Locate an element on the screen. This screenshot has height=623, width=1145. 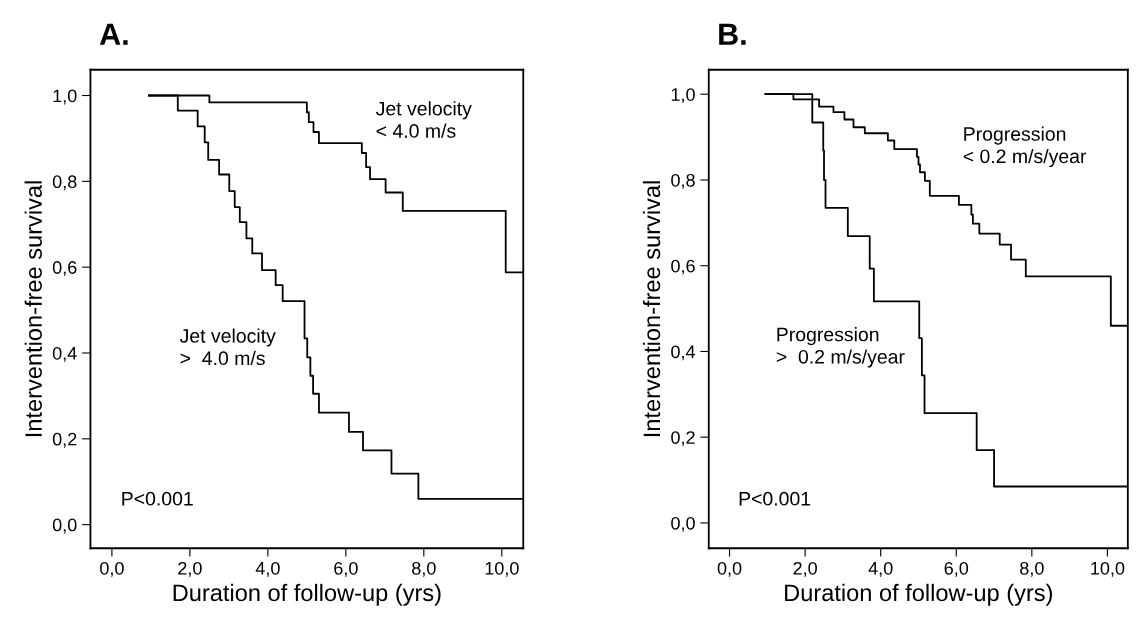
chart-title: B. is located at coordinates (732, 34).